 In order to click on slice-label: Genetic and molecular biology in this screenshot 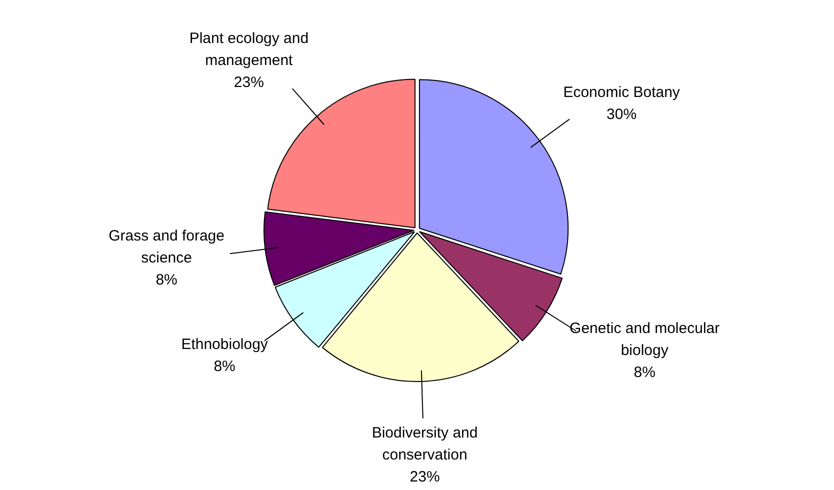, I will do `click(645, 339)`.